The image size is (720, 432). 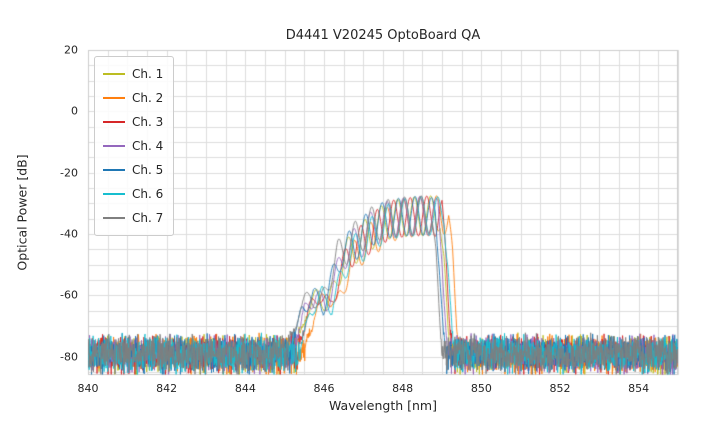 I want to click on legend-item: Ch. 5, so click(x=133, y=170).